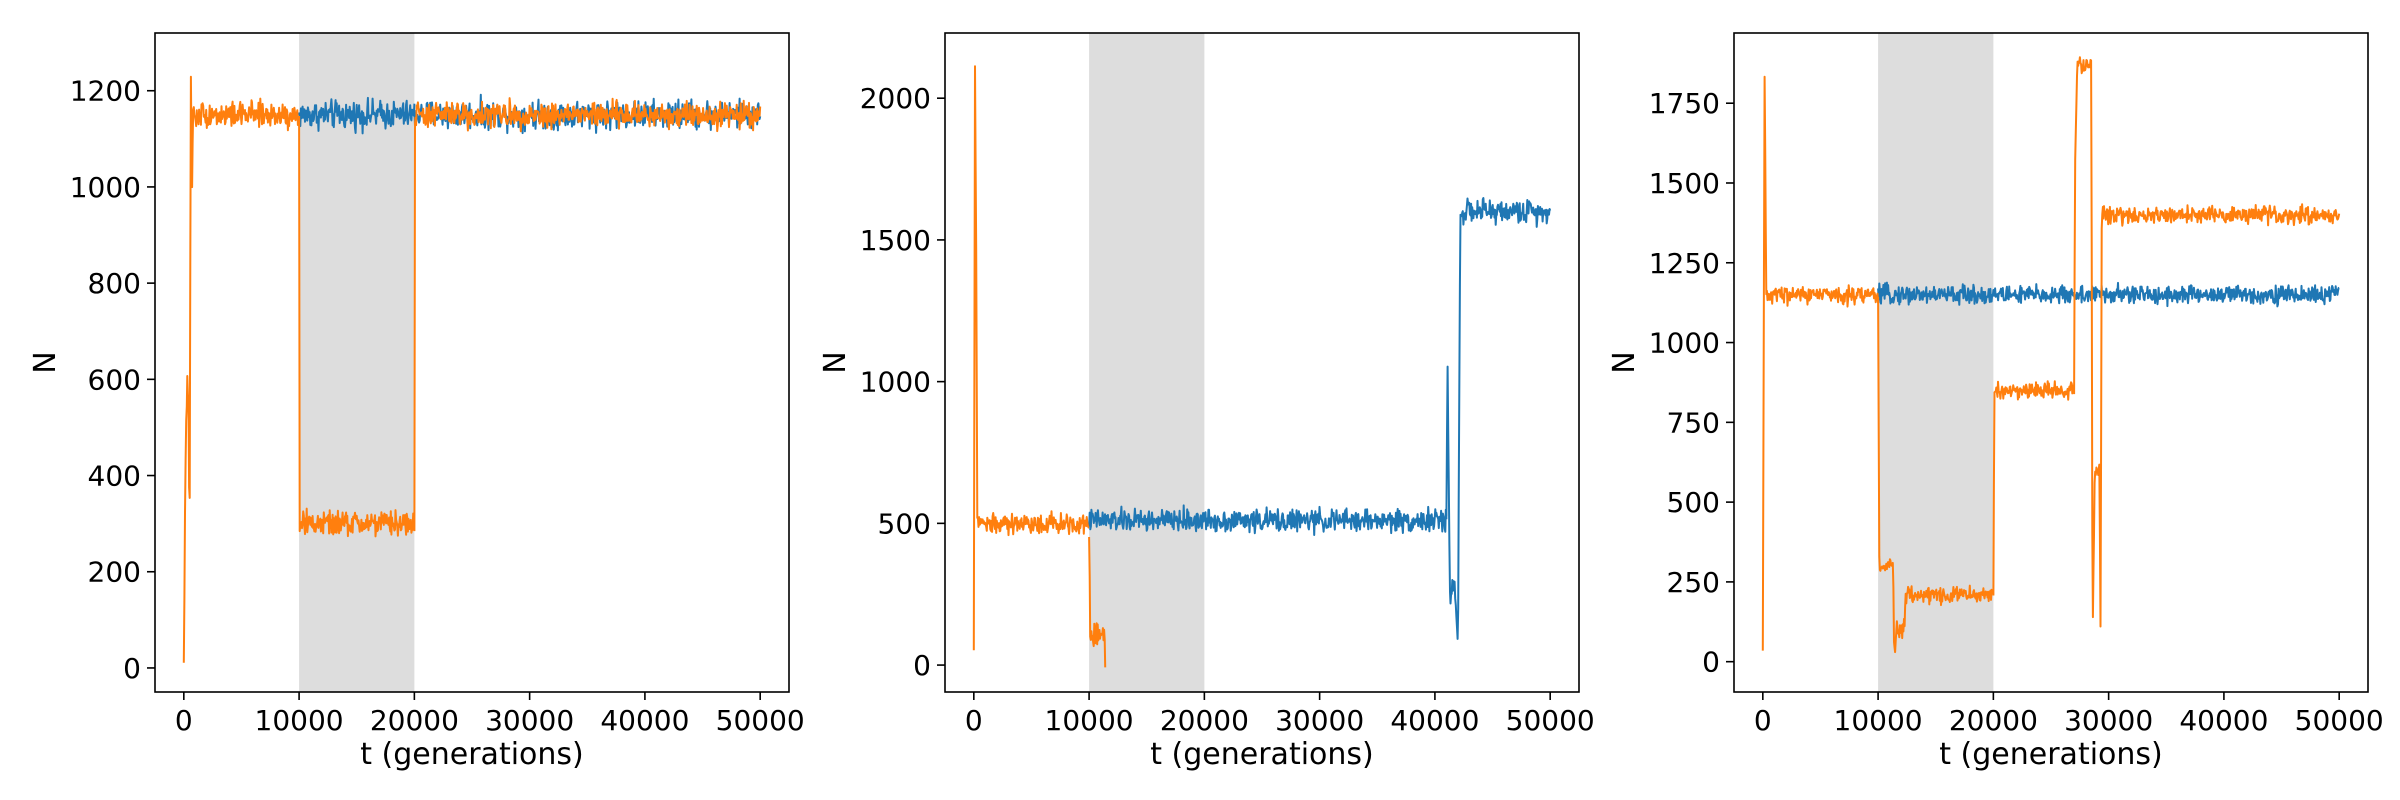  Describe the element at coordinates (114, 572) in the screenshot. I see `y-tick-label: 200` at that location.